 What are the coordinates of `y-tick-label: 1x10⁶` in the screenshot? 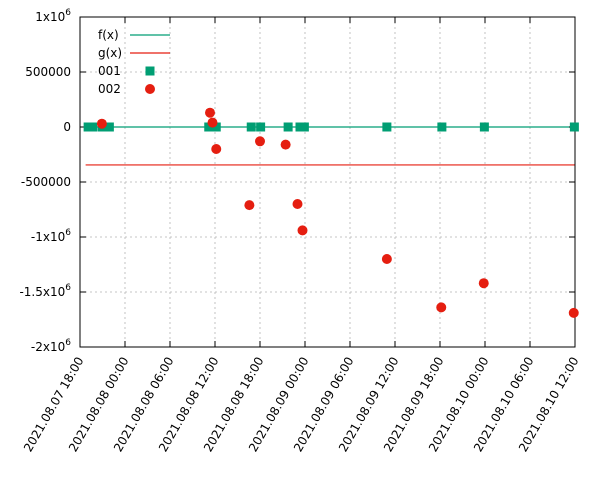 It's located at (53, 16).